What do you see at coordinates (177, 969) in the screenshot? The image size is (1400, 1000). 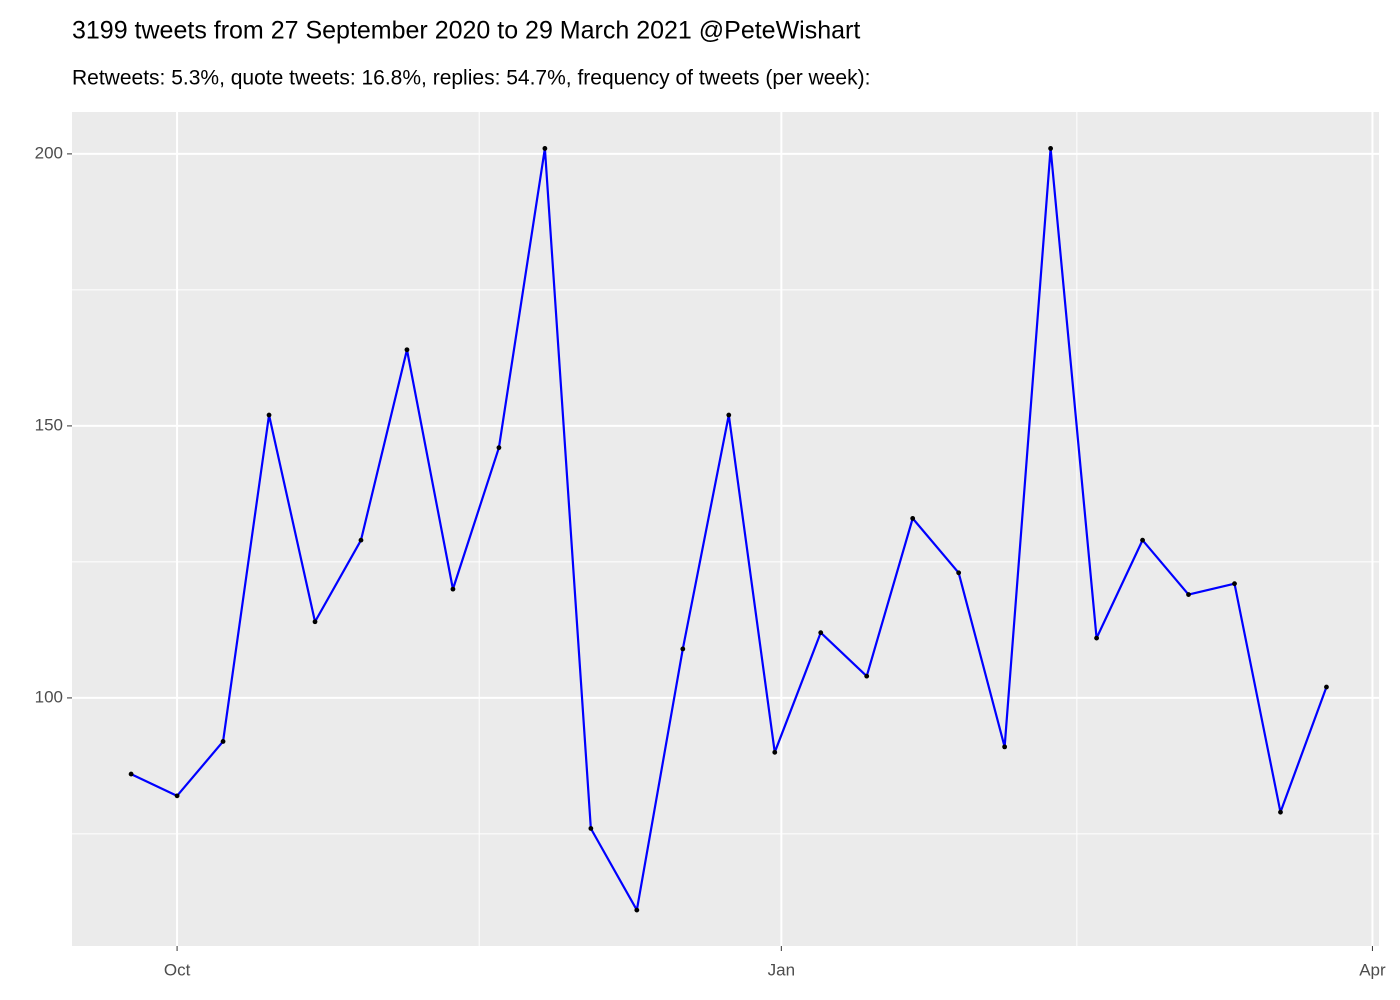 I see `x-tick-label: Oct` at bounding box center [177, 969].